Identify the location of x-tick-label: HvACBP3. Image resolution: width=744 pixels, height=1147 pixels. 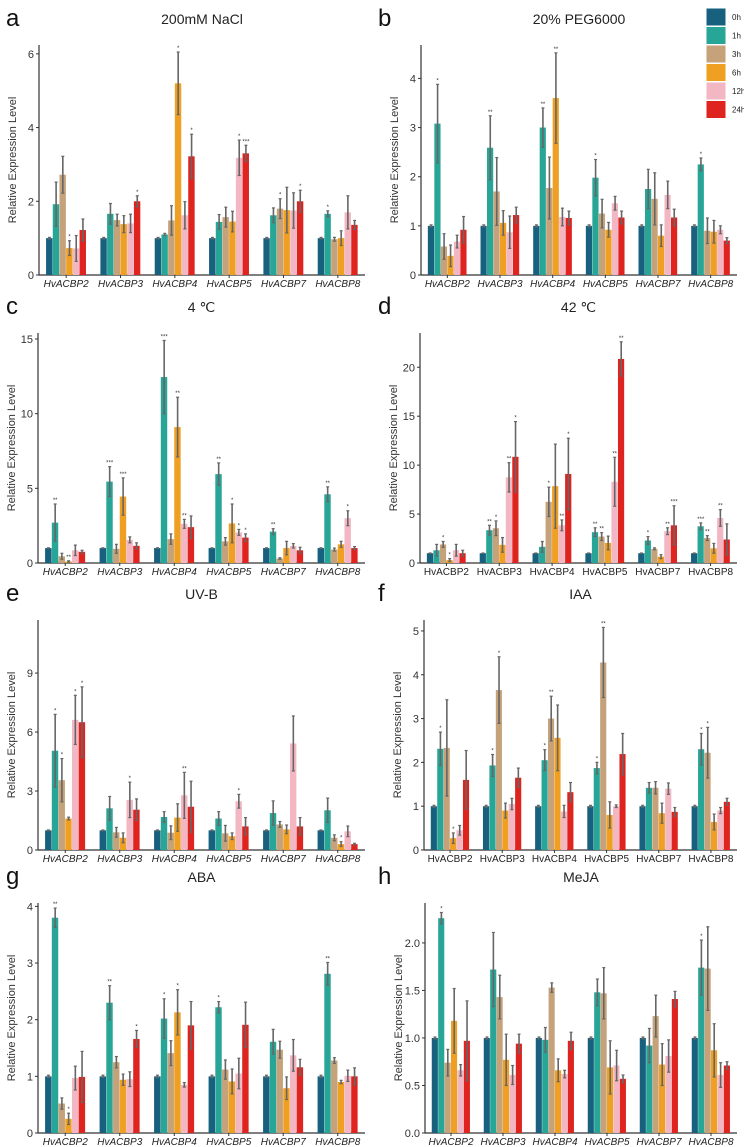
(499, 572).